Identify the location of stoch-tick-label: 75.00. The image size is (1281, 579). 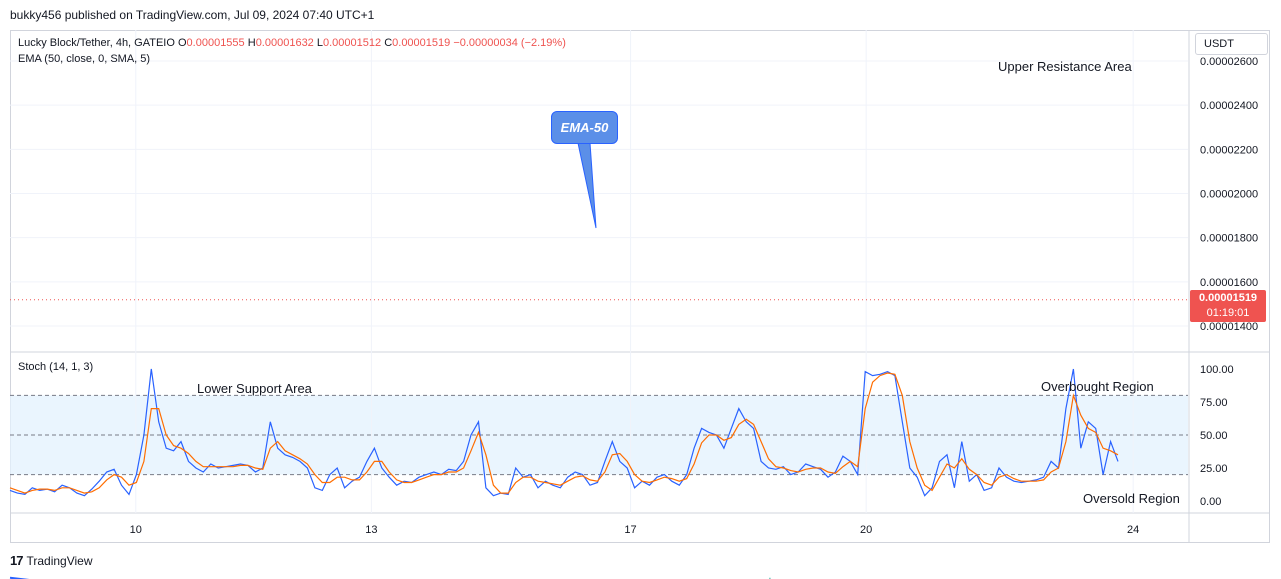
(1214, 403).